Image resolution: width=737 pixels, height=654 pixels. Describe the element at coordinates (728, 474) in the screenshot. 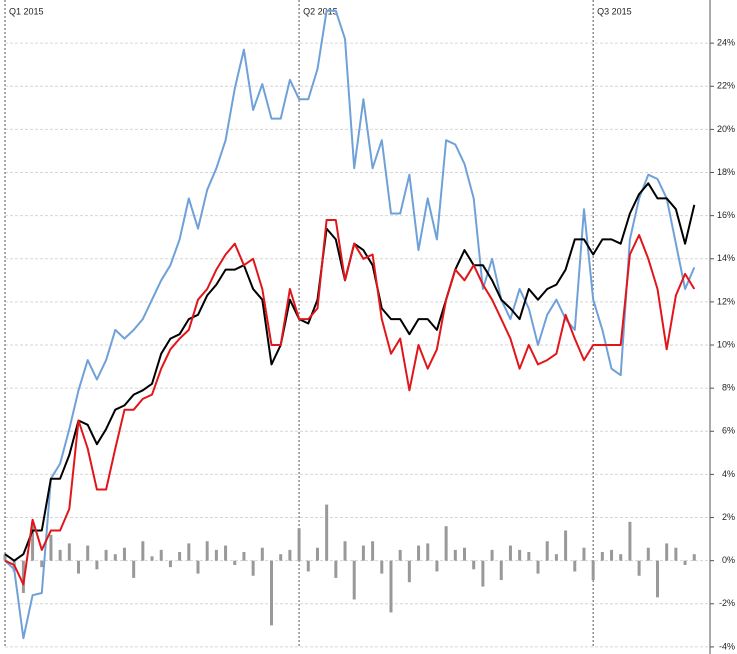

I see `y-tick-label: 4%` at that location.